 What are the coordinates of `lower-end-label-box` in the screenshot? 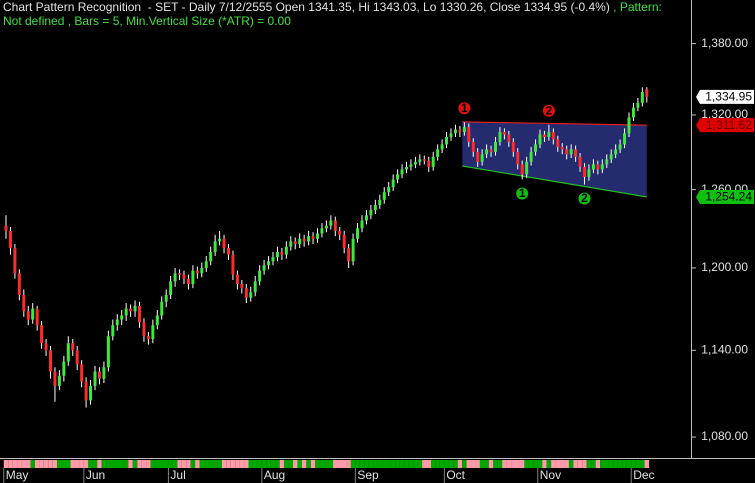 It's located at (725, 196).